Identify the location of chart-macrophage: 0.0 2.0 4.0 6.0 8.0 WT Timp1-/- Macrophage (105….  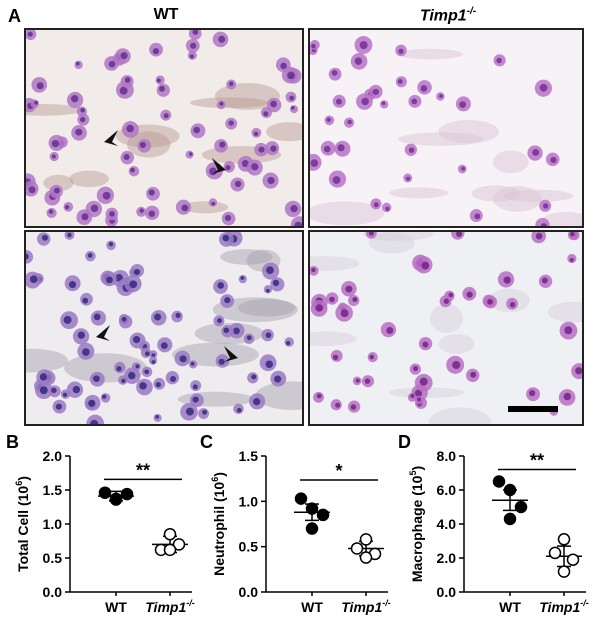
(493, 530).